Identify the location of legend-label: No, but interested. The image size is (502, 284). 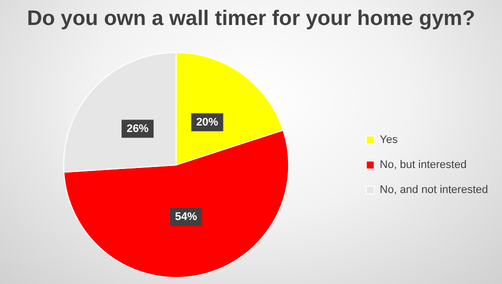
(423, 165).